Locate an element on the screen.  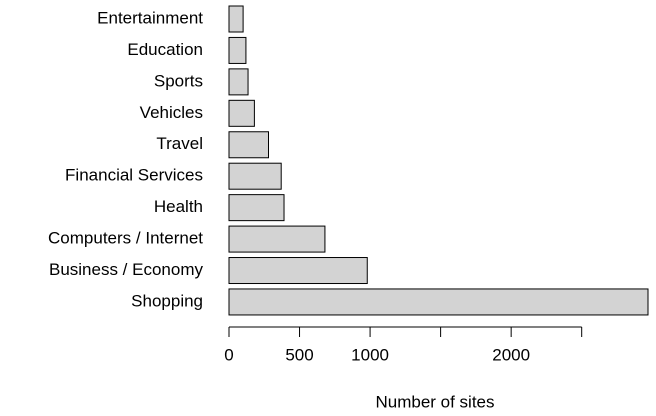
y-tick-label: Vehicles is located at coordinates (171, 112).